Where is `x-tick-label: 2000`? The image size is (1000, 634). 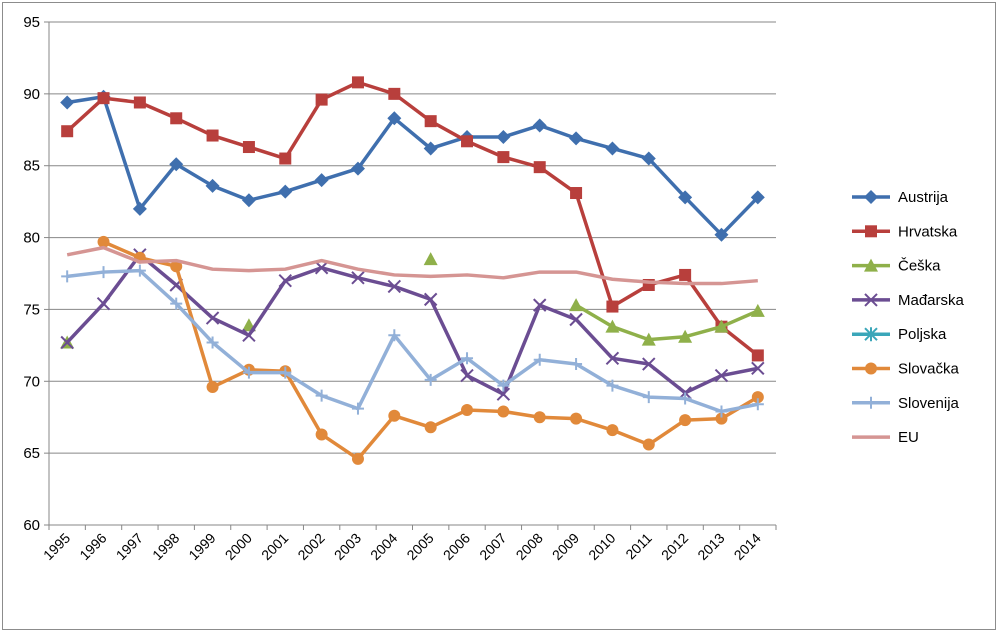
x-tick-label: 2000 is located at coordinates (238, 546).